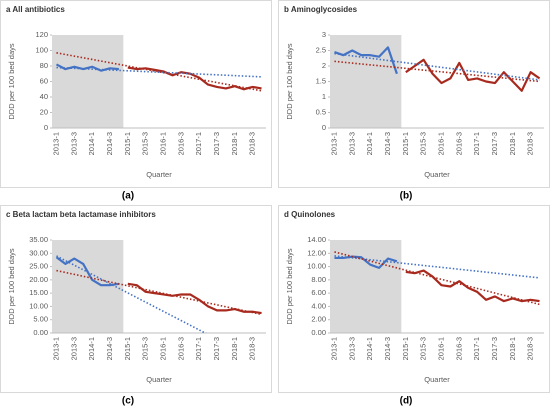 The width and height of the screenshot is (550, 409). Describe the element at coordinates (406, 196) in the screenshot. I see `panel-caption: (b)` at that location.